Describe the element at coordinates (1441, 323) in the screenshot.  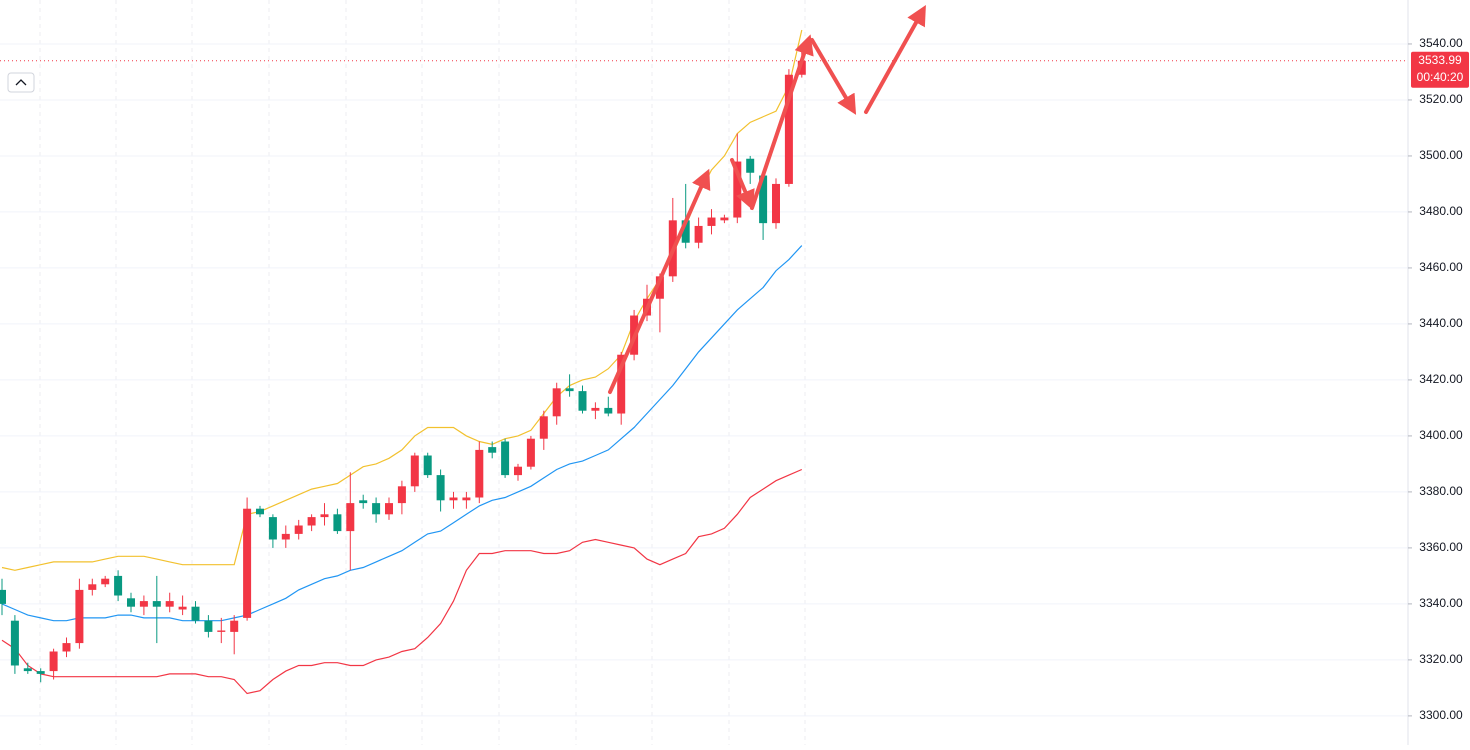
I see `y-tick-label: 3440.00` at that location.